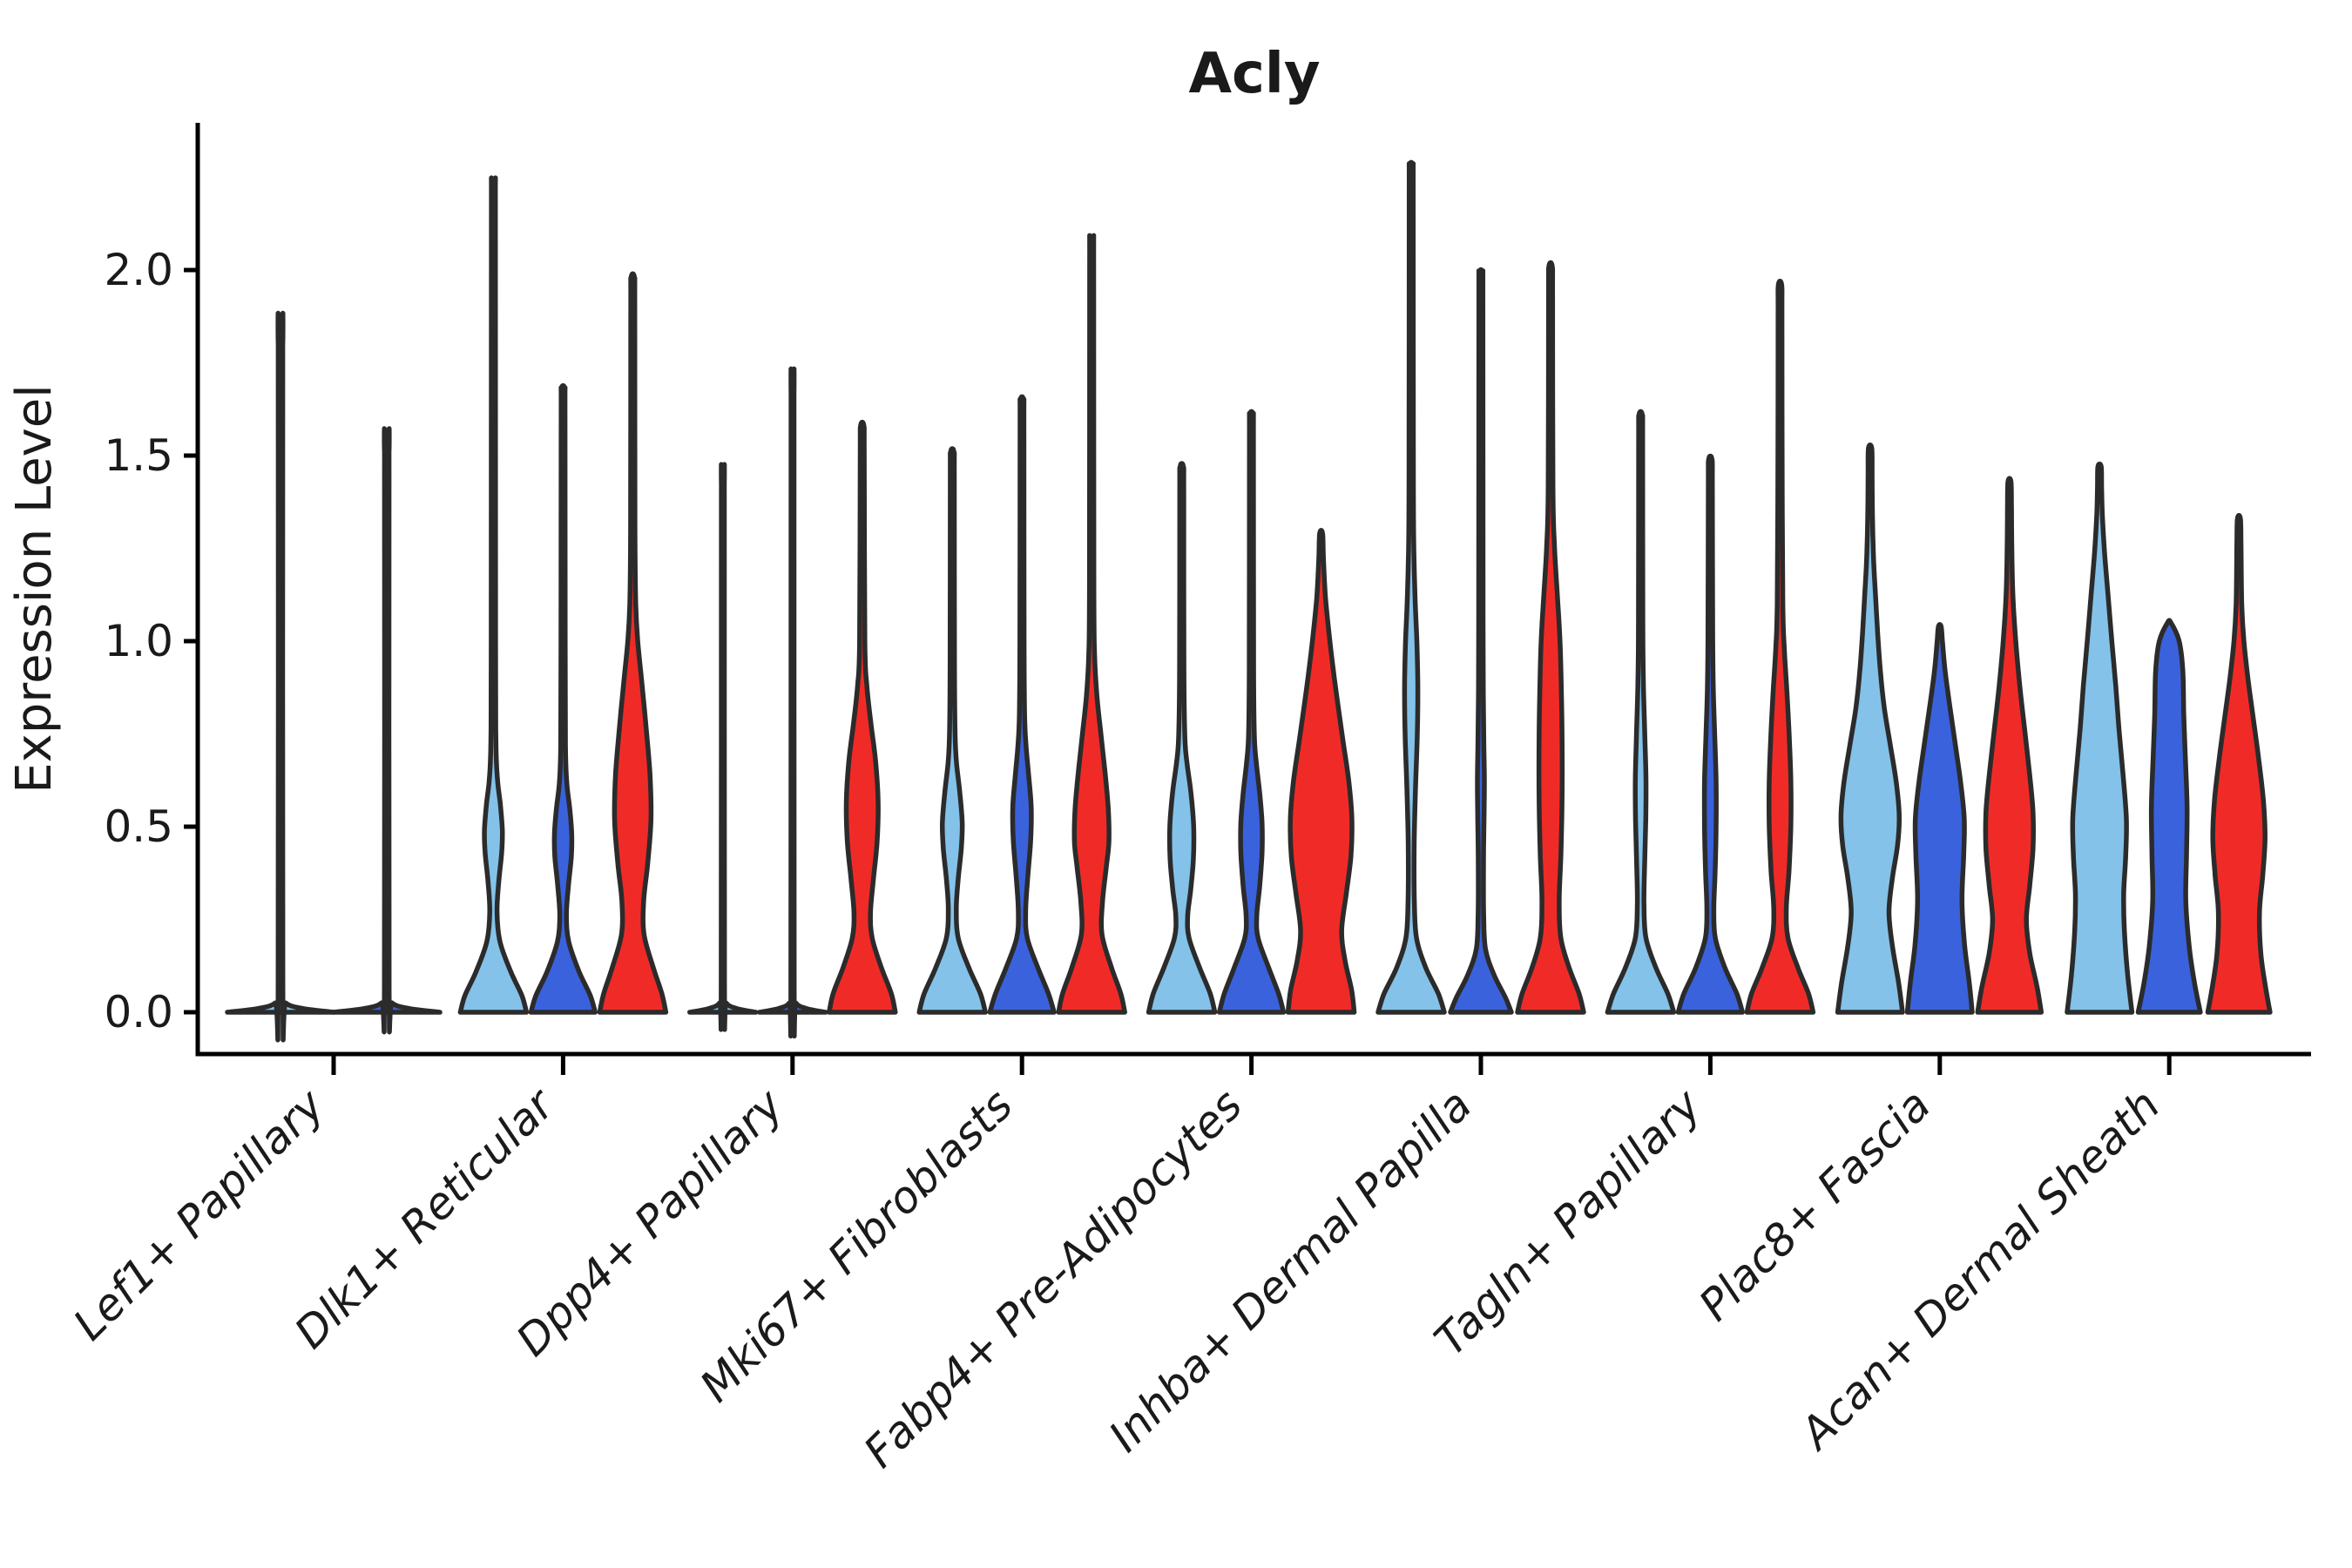  I want to click on violin-5-red, so click(1321, 771).